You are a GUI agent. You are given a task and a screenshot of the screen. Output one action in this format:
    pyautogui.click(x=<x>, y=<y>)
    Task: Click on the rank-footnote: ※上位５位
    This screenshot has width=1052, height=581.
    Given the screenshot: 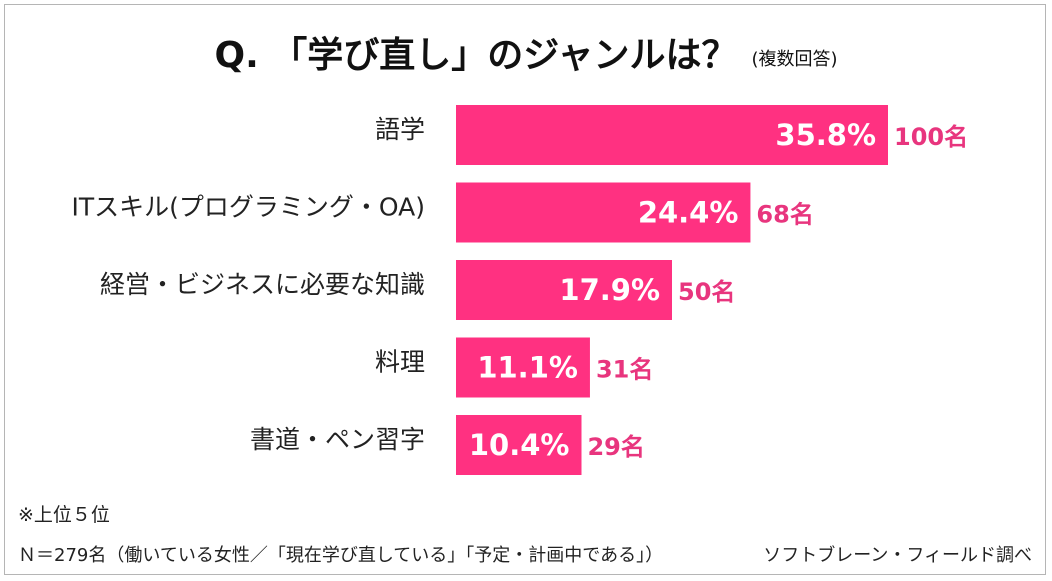 What is the action you would take?
    pyautogui.click(x=64, y=515)
    